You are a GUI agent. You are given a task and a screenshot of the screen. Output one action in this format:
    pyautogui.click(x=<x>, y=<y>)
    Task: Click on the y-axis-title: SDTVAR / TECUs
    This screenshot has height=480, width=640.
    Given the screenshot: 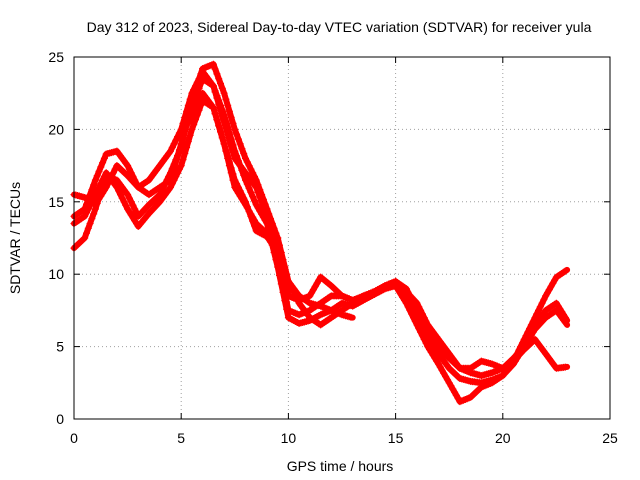 What is the action you would take?
    pyautogui.click(x=15, y=238)
    